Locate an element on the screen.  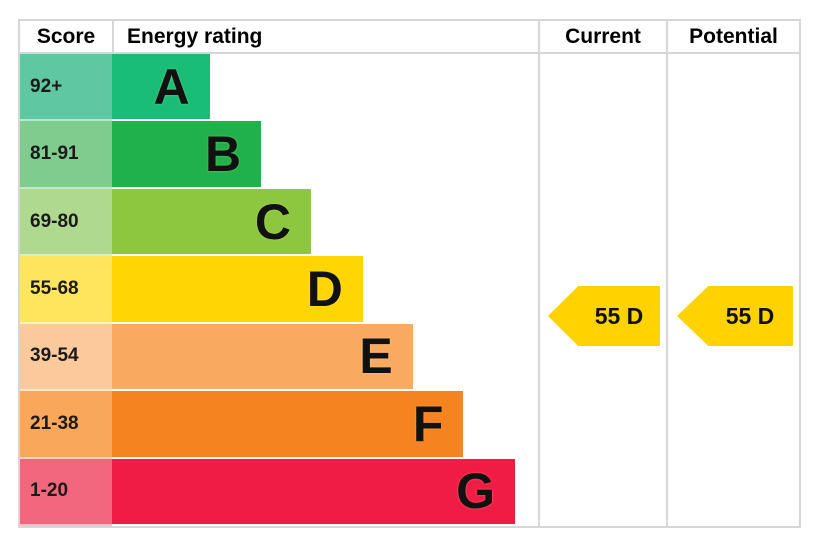
rating-row-d: D is located at coordinates (325, 290).